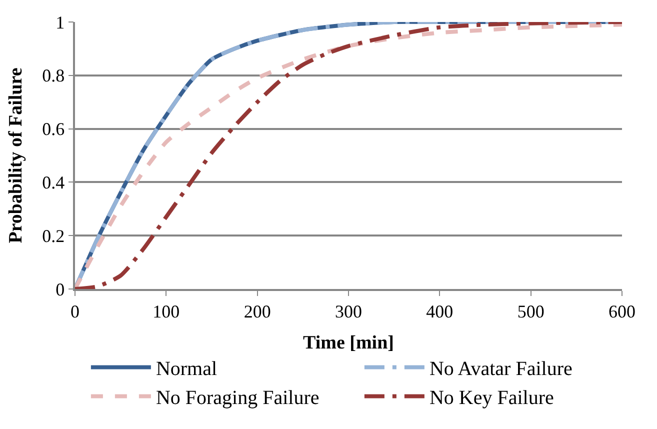 The height and width of the screenshot is (429, 657). Describe the element at coordinates (530, 311) in the screenshot. I see `x-tick-label: 500` at that location.